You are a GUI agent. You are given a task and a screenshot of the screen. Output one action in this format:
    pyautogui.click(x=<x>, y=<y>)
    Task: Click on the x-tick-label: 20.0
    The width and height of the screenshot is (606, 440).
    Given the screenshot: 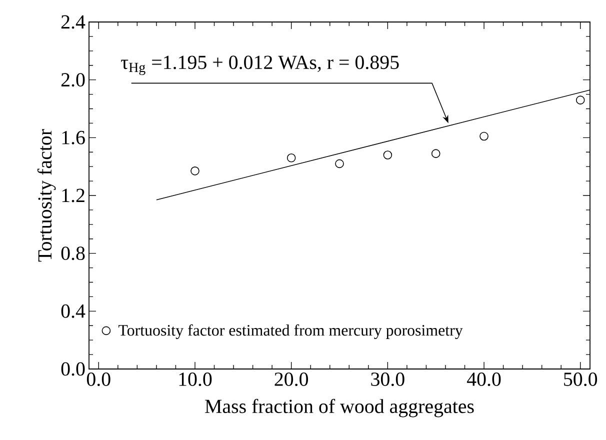 What is the action you would take?
    pyautogui.click(x=291, y=379)
    